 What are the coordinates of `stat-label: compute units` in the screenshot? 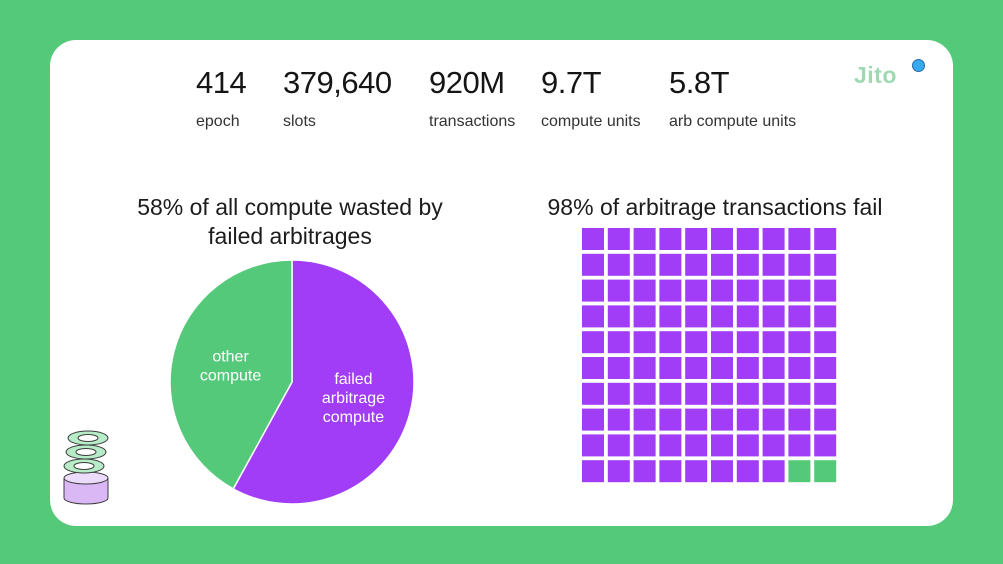 It's located at (591, 121).